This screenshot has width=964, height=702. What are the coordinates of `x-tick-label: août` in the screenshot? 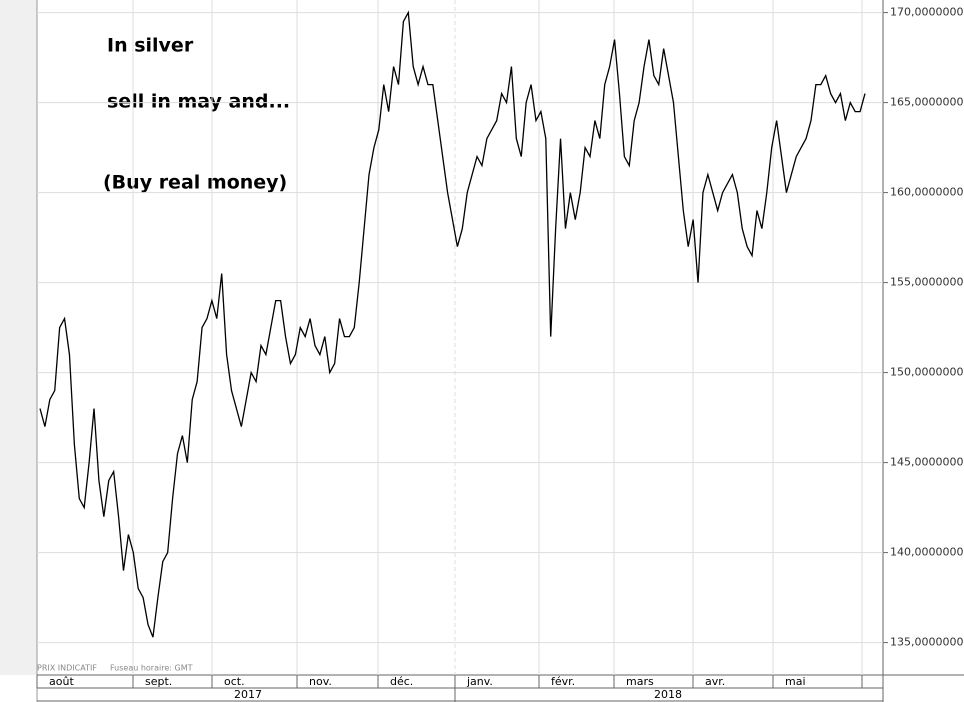 It's located at (61, 681).